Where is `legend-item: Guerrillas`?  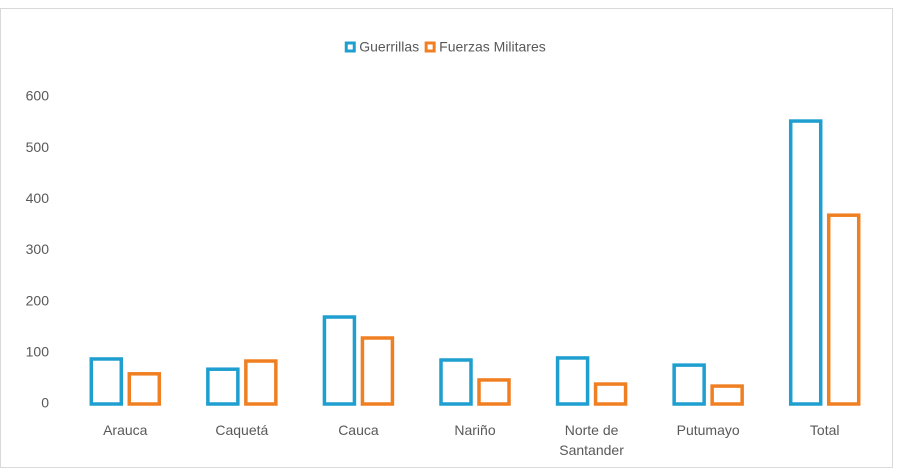
legend-item: Guerrillas is located at coordinates (381, 47).